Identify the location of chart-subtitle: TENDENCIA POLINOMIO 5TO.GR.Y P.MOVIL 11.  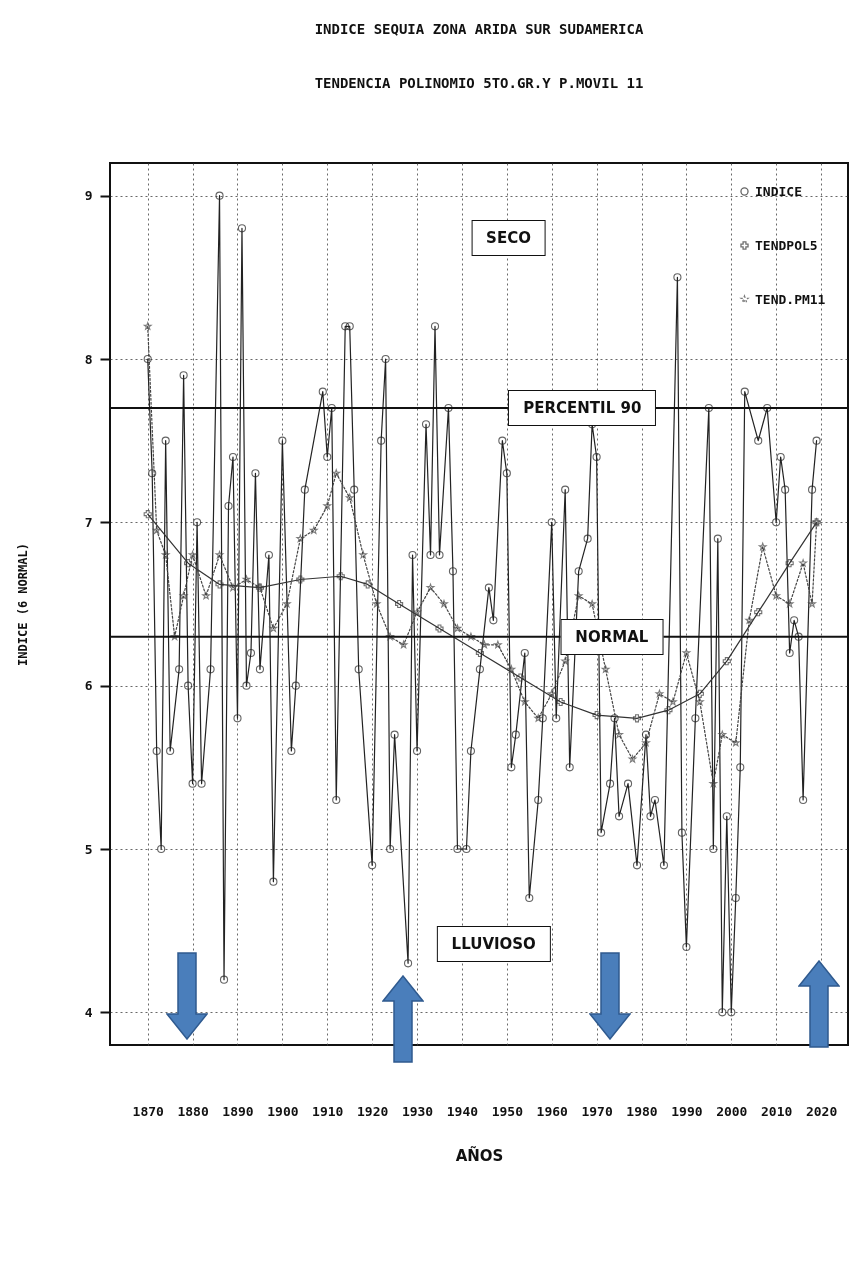
(479, 83).